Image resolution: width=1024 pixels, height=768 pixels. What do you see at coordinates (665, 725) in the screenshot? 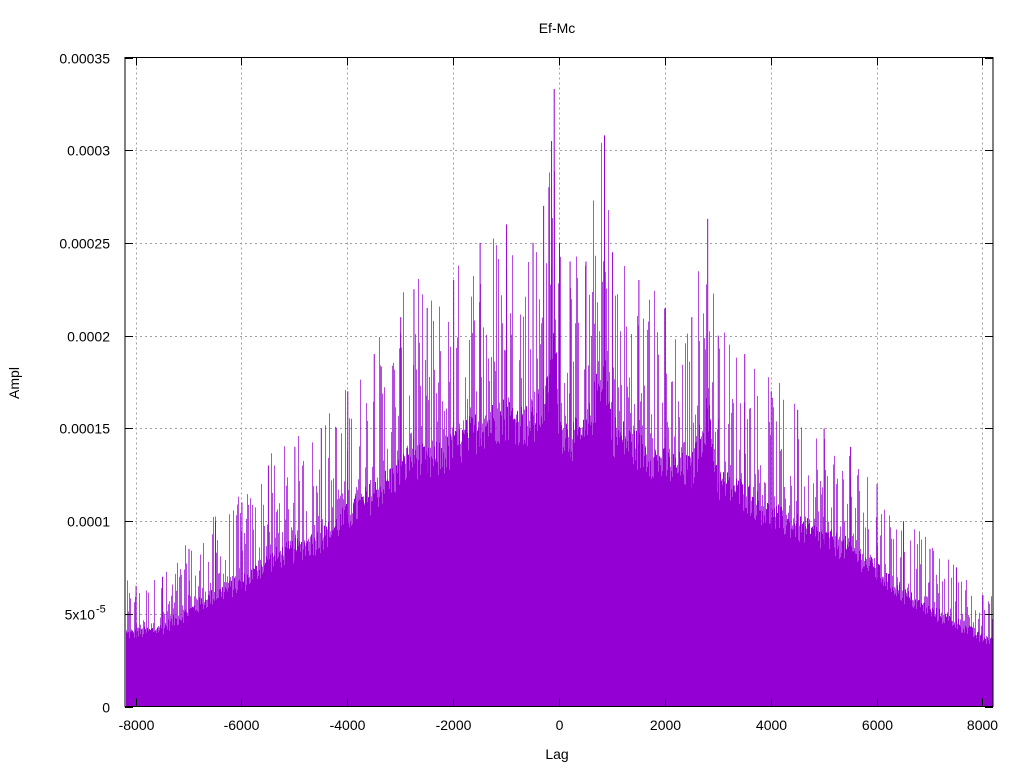
I see `x-tick-label: 2000` at bounding box center [665, 725].